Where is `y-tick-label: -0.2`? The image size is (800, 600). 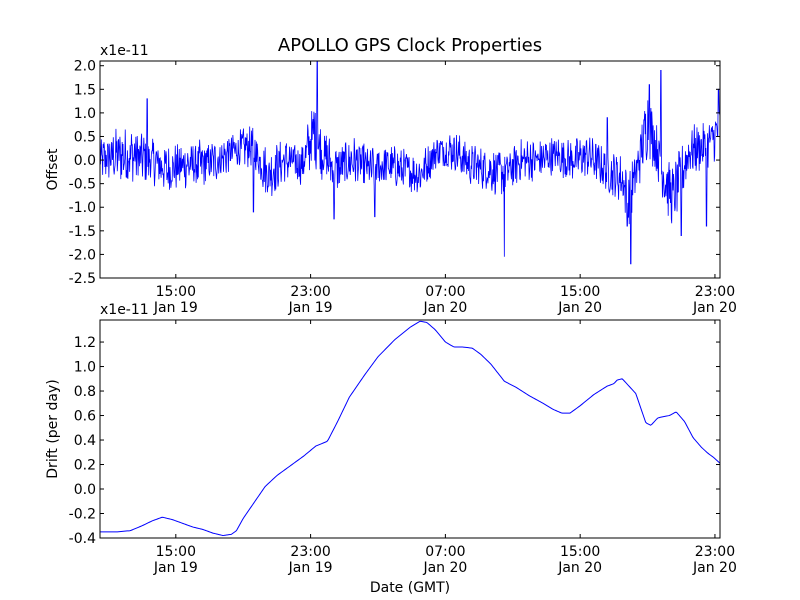
y-tick-label: -0.2 is located at coordinates (82, 515).